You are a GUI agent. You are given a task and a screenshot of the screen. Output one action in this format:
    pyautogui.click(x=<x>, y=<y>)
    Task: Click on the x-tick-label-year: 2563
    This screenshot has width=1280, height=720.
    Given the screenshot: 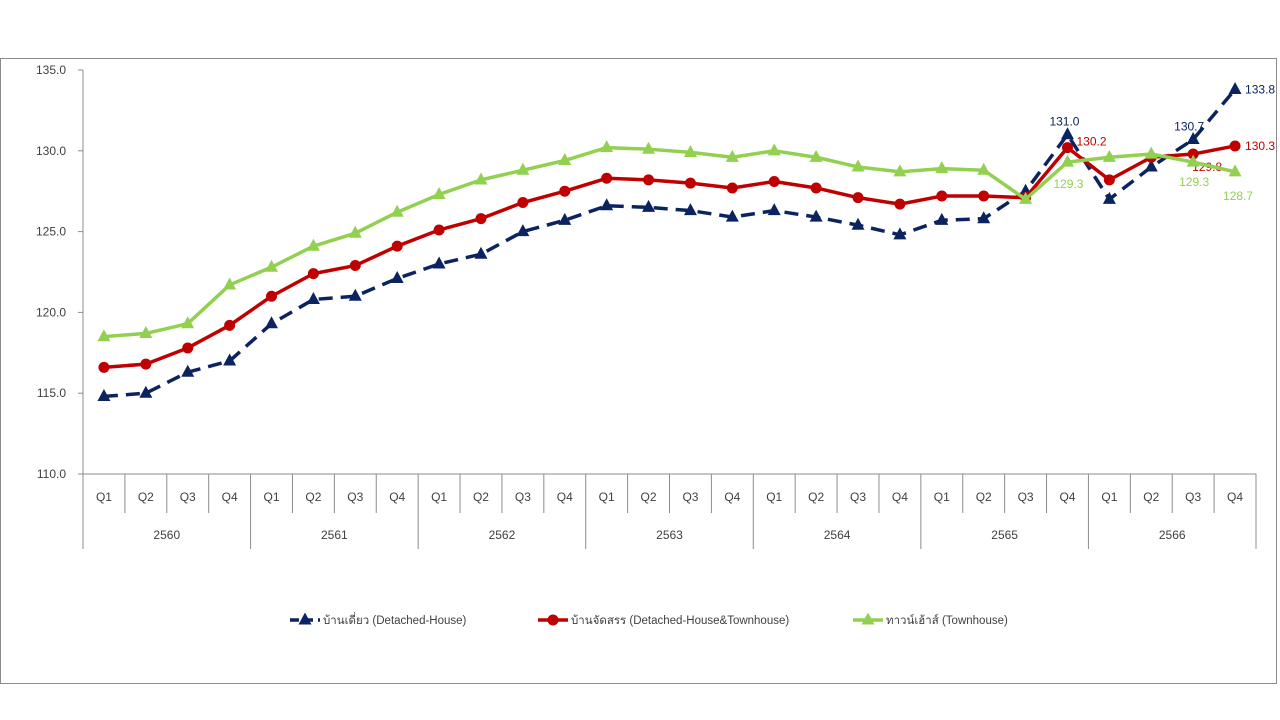 What is the action you would take?
    pyautogui.click(x=669, y=535)
    